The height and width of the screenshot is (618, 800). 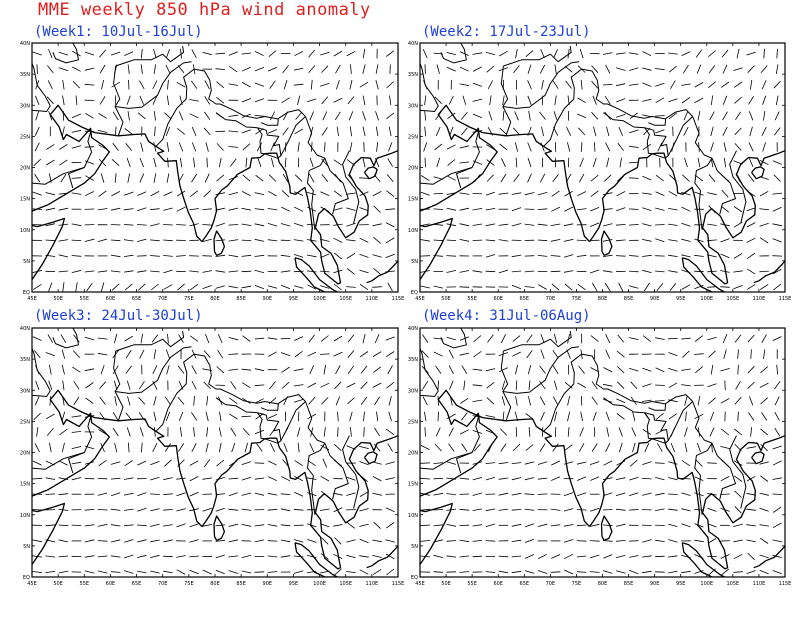 I want to click on lat-tick-label: 10N, so click(x=25, y=231).